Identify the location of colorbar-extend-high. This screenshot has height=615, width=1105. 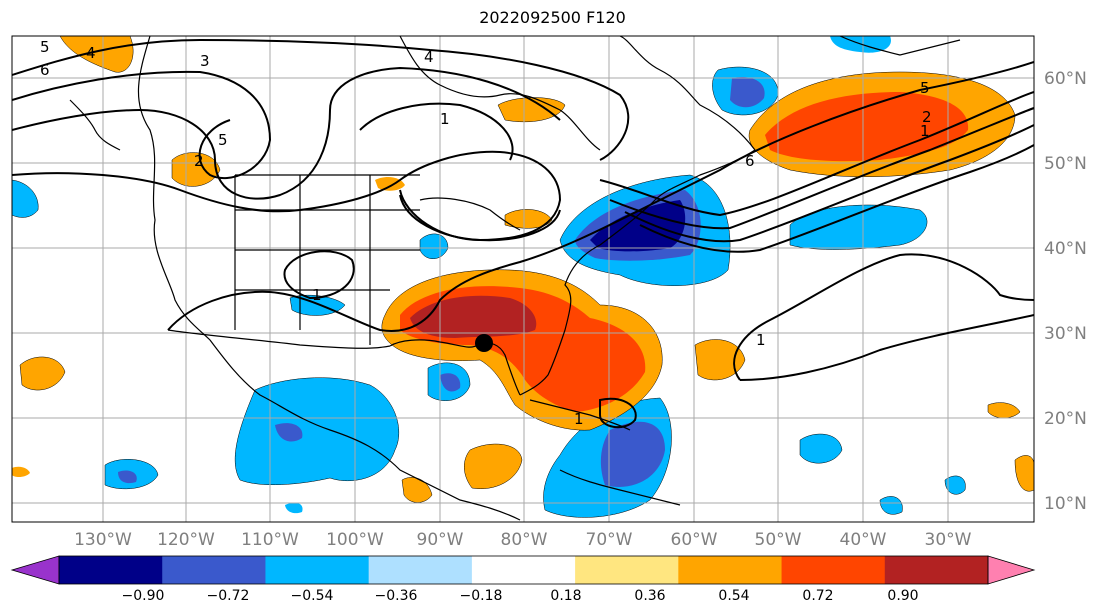
(1011, 570).